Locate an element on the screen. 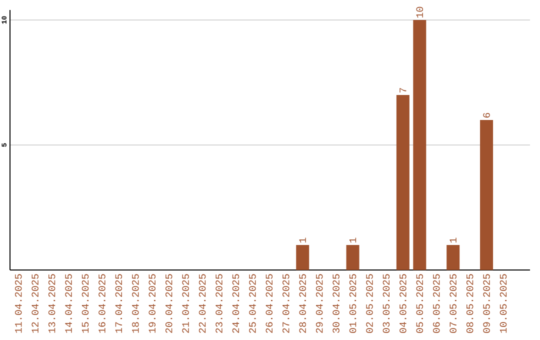 The image size is (540, 340). x-tick-label: 12.04.2025 is located at coordinates (35, 303).